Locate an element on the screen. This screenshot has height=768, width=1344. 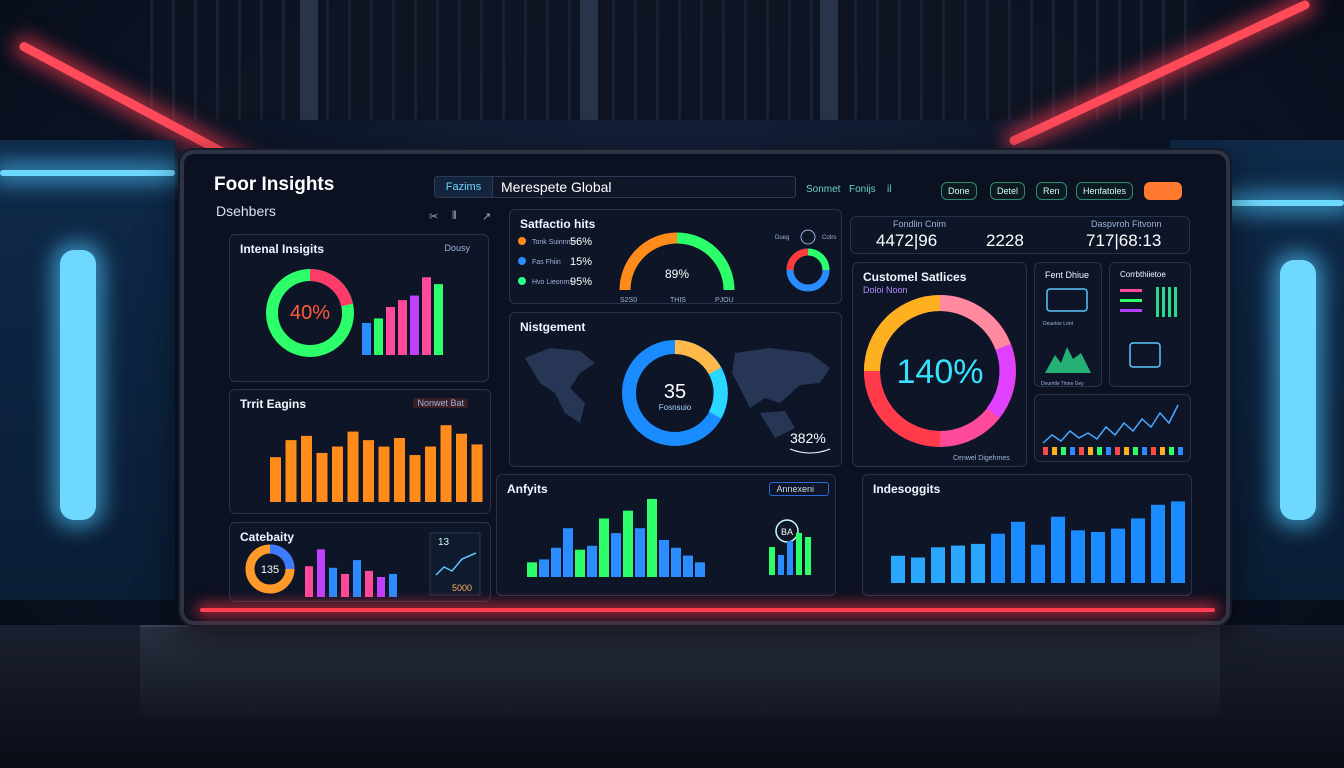
legend-value: 56% is located at coordinates (581, 242).